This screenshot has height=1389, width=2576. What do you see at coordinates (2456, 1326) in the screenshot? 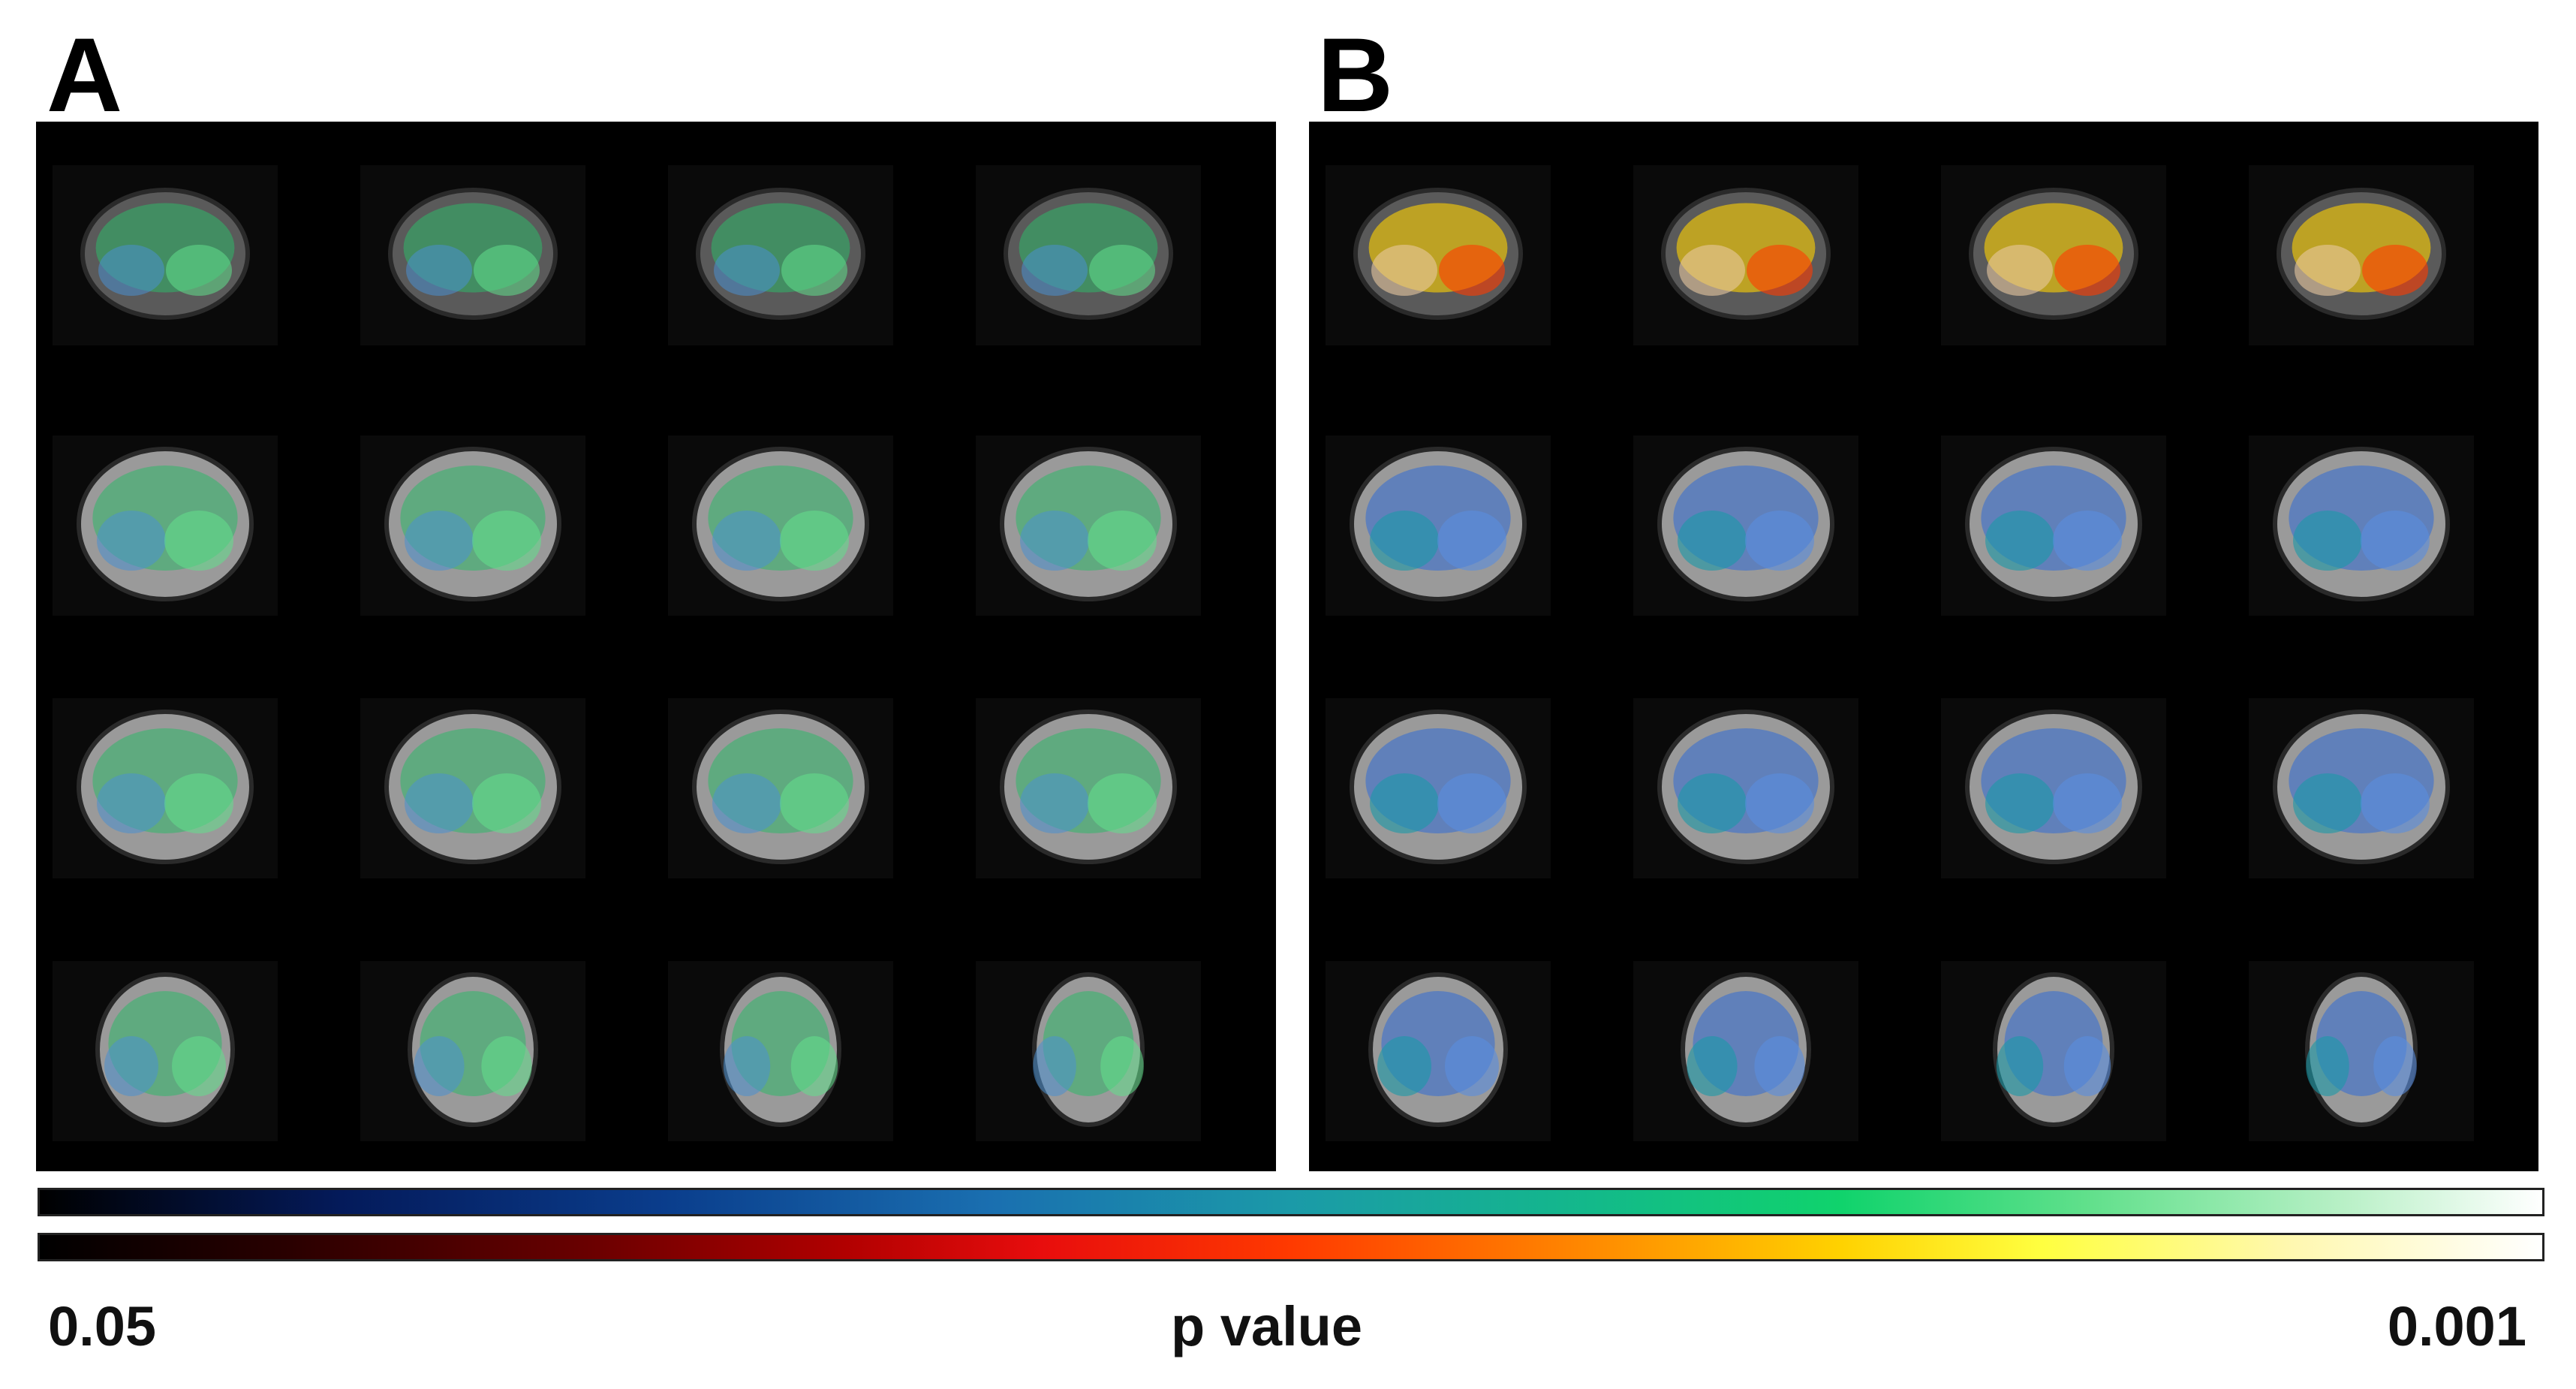
I see `scale-max-label: 0.001` at bounding box center [2456, 1326].